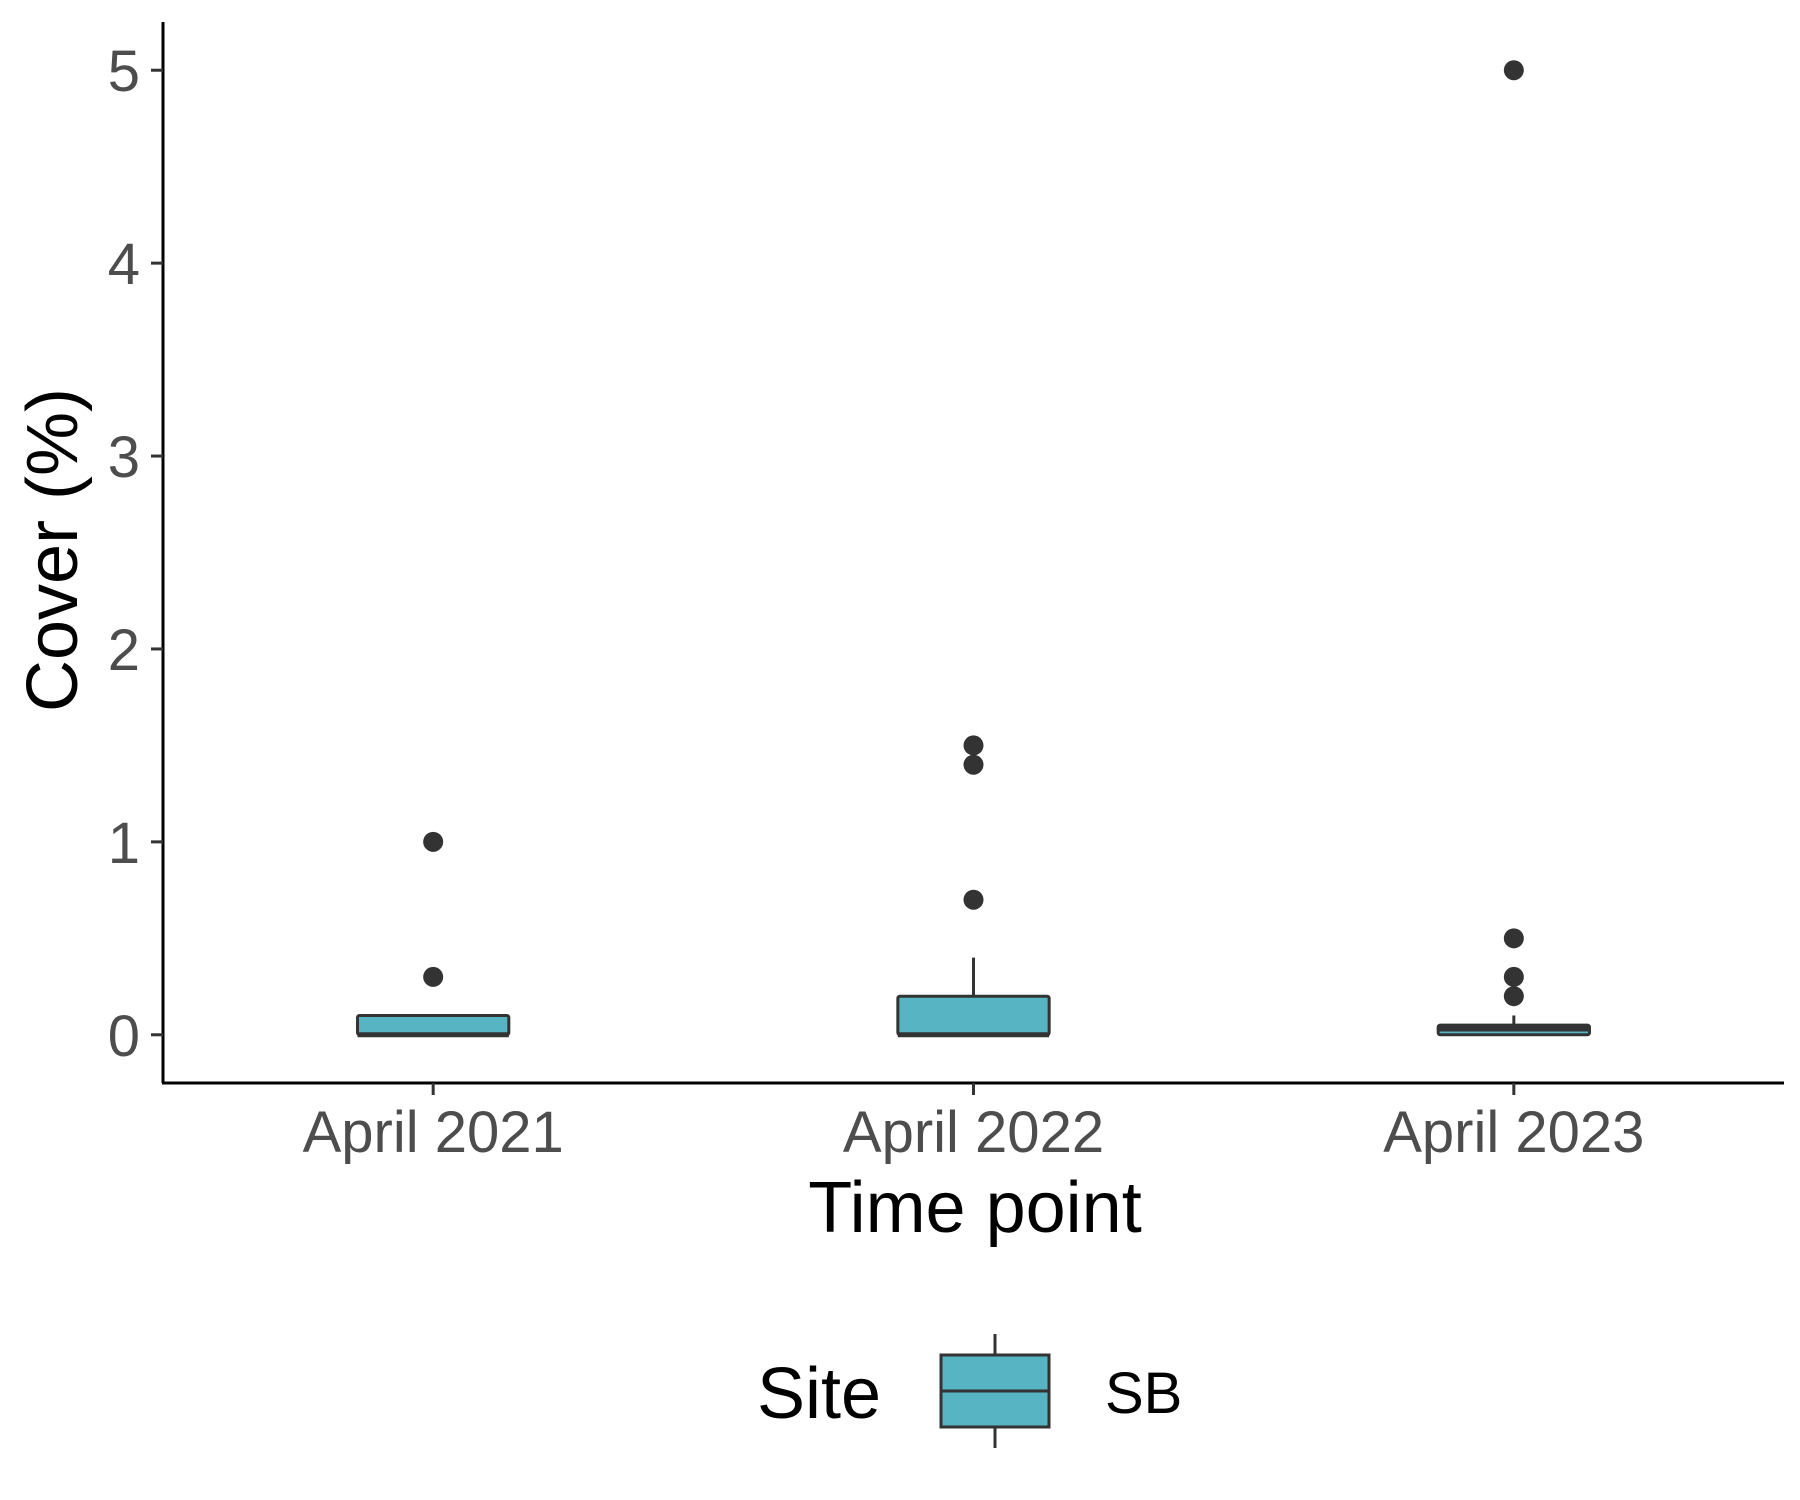 The width and height of the screenshot is (1800, 1500). I want to click on y-tick-label: 5, so click(124, 71).